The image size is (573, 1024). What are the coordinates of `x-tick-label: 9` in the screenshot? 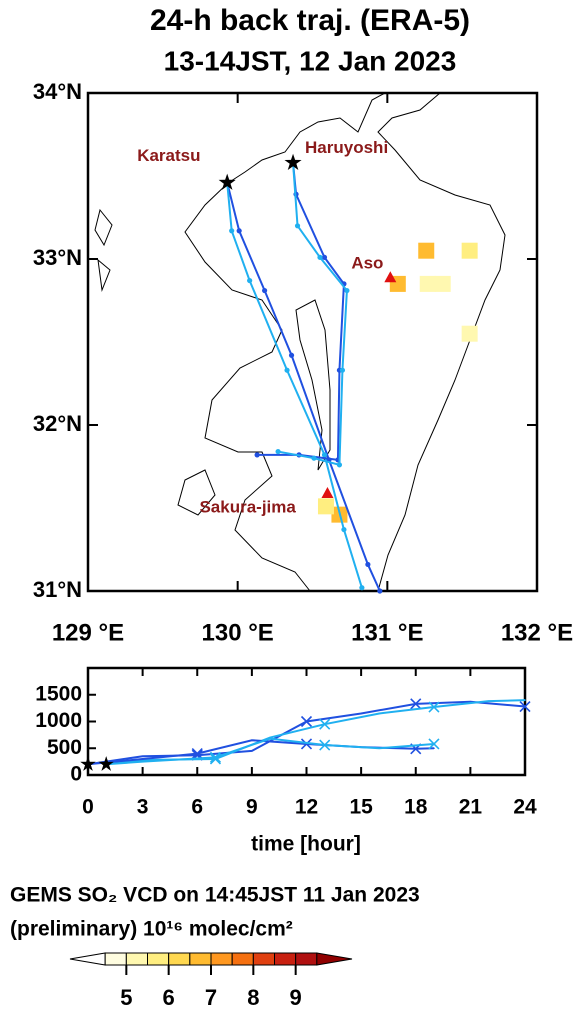 It's located at (252, 807).